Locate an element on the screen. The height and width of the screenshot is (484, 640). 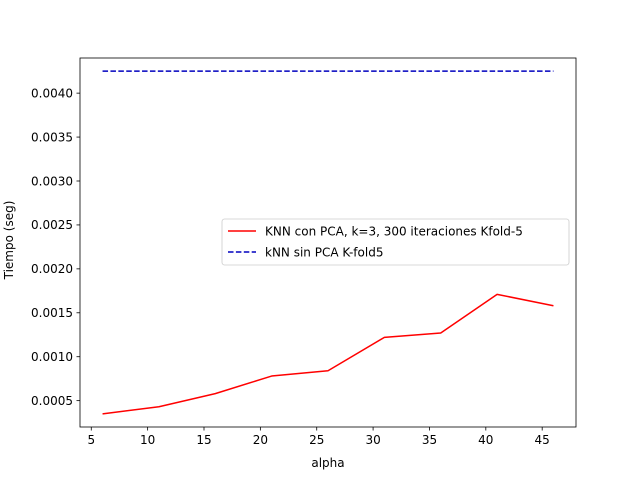
x-tick-label: 10 is located at coordinates (147, 440).